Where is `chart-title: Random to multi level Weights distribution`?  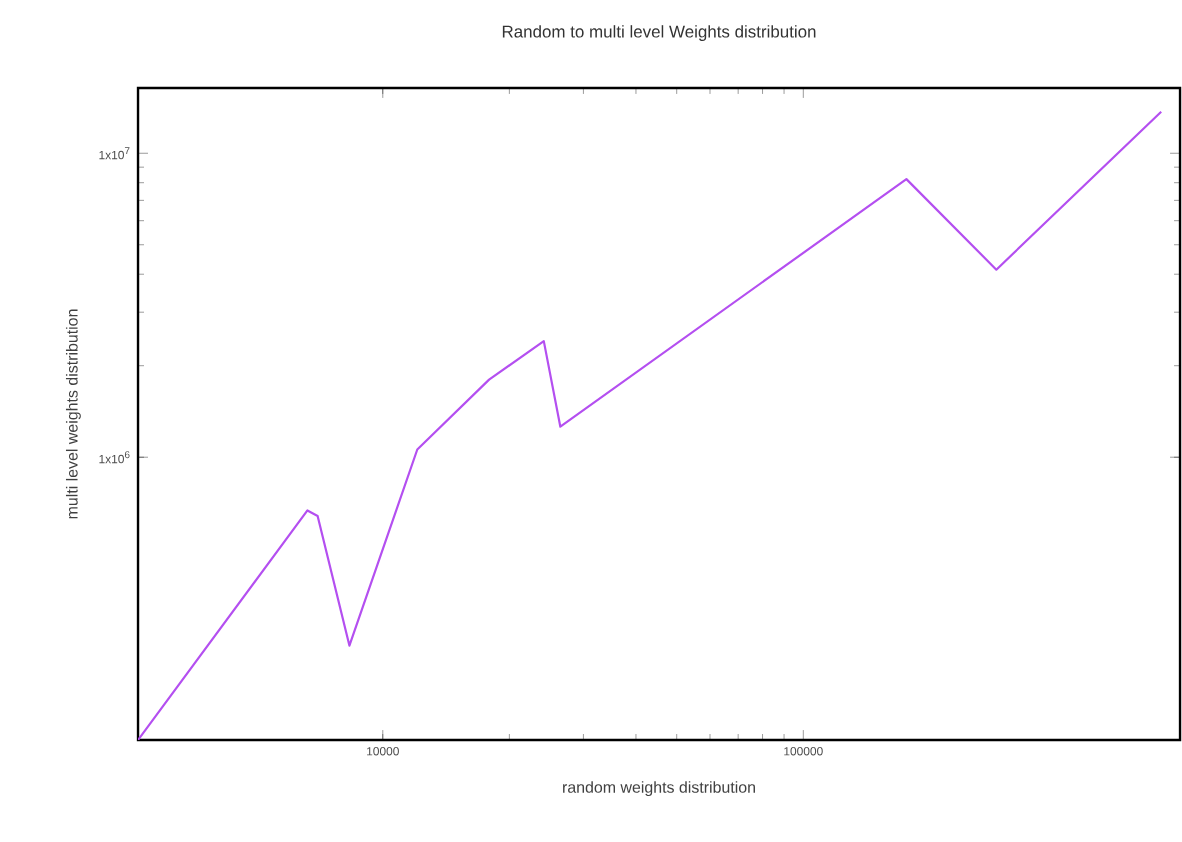 chart-title: Random to multi level Weights distribution is located at coordinates (659, 33).